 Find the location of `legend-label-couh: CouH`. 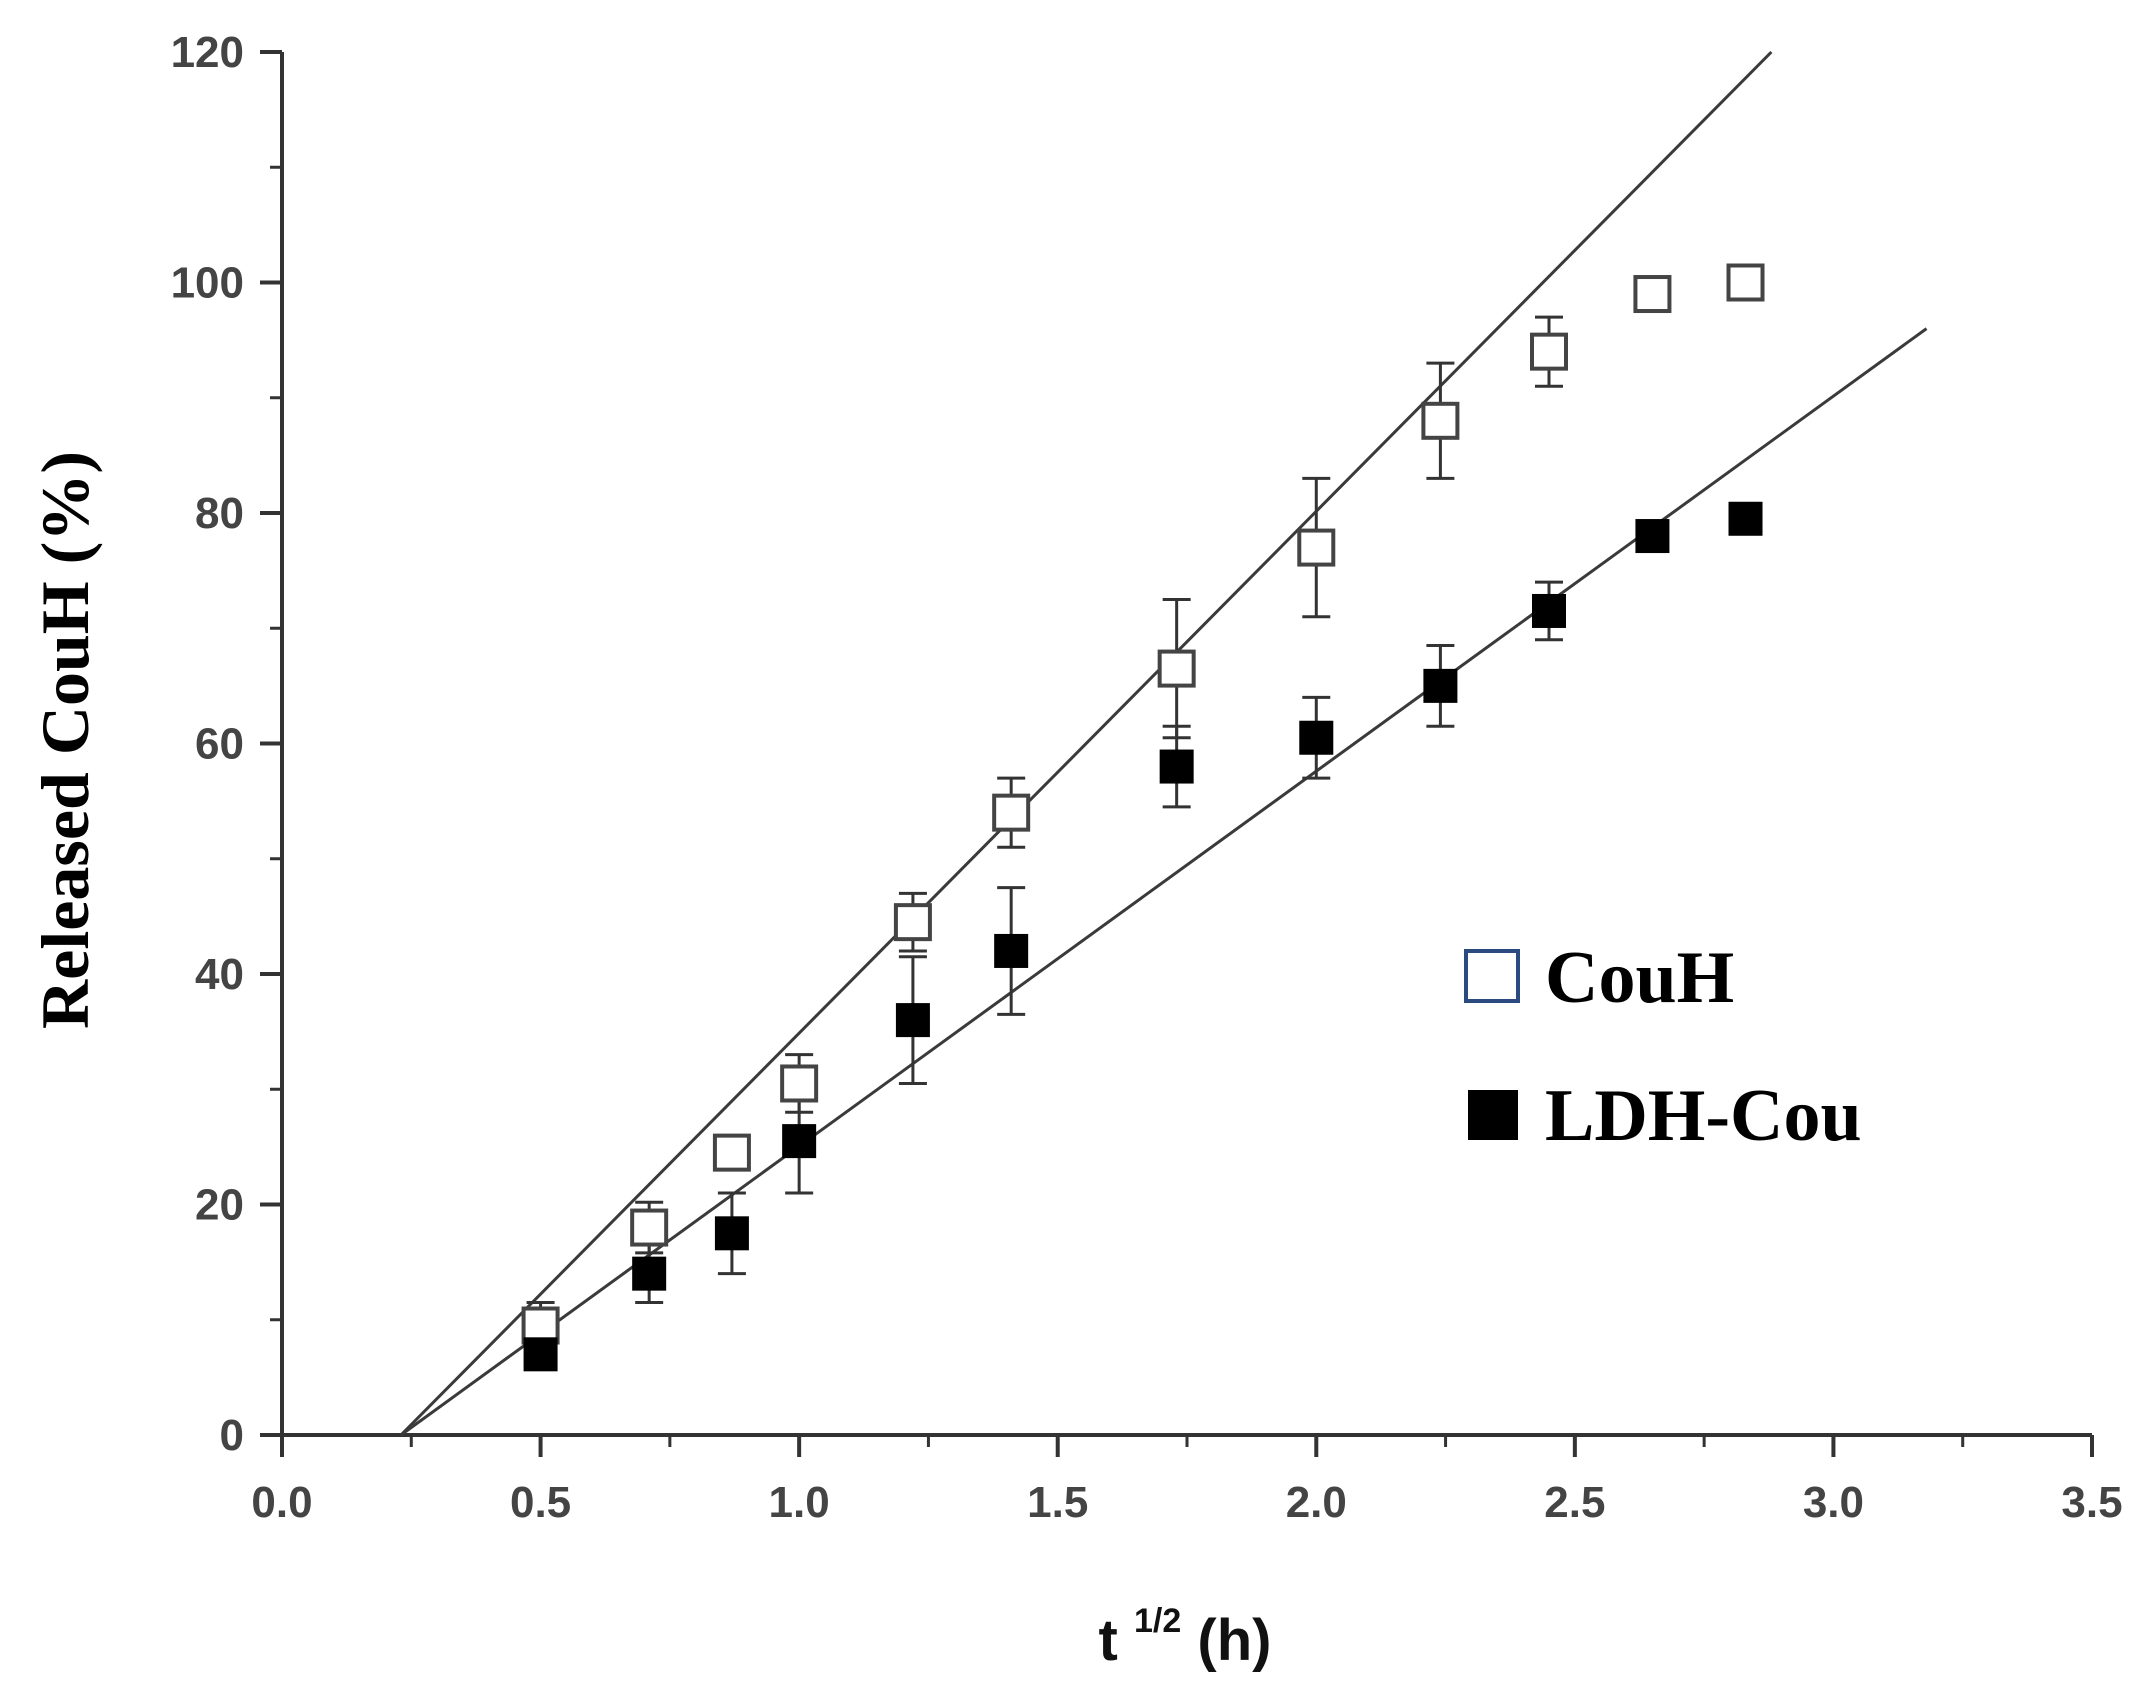

legend-label-couh: CouH is located at coordinates (1639, 978).